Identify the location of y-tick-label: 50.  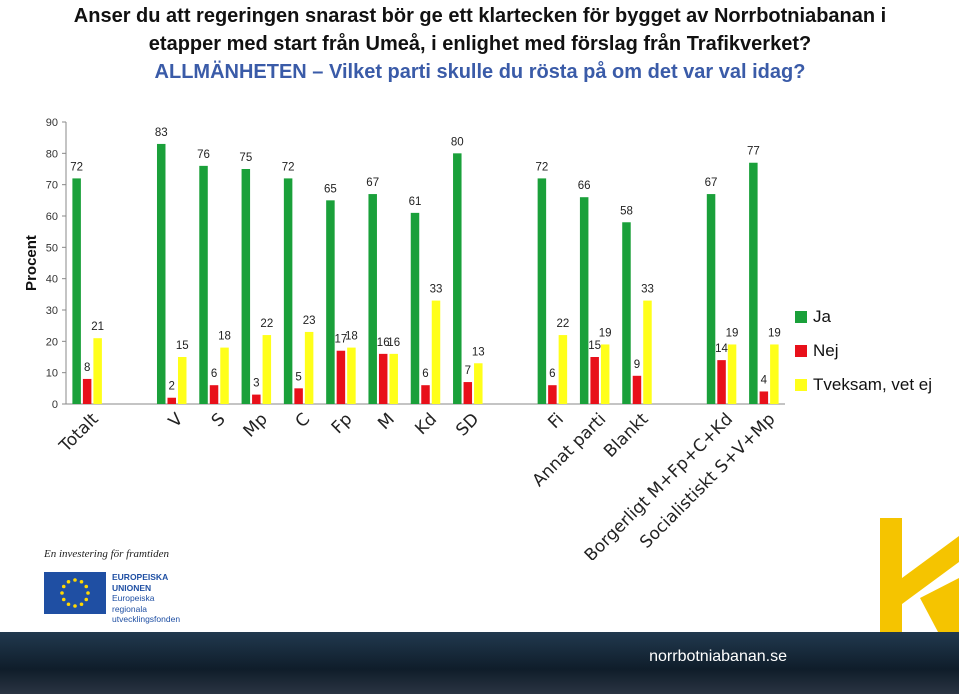
(52, 248).